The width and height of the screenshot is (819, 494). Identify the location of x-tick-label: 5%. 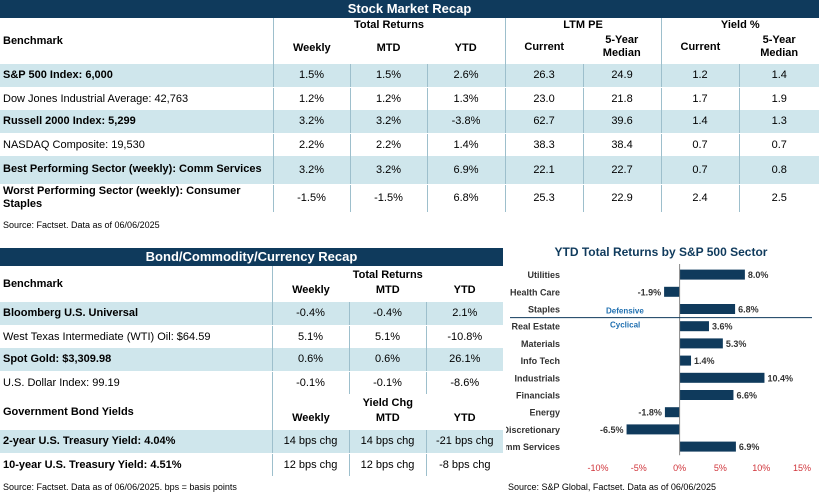
(720, 468).